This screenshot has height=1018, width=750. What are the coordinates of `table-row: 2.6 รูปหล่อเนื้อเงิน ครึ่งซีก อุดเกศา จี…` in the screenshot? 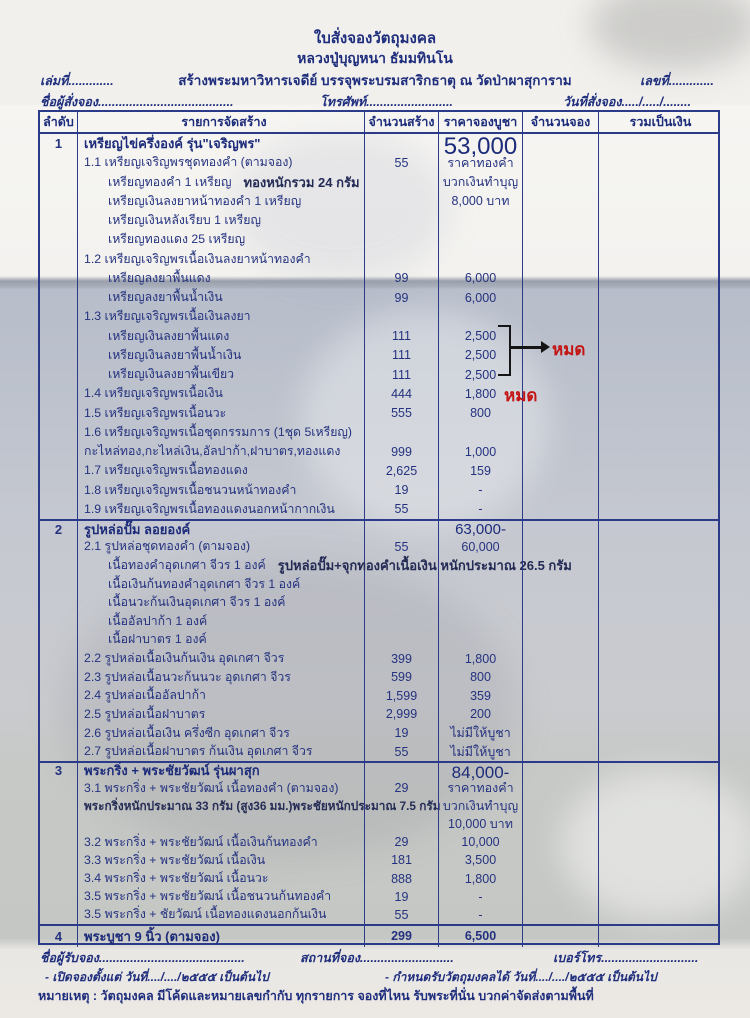 It's located at (379, 733).